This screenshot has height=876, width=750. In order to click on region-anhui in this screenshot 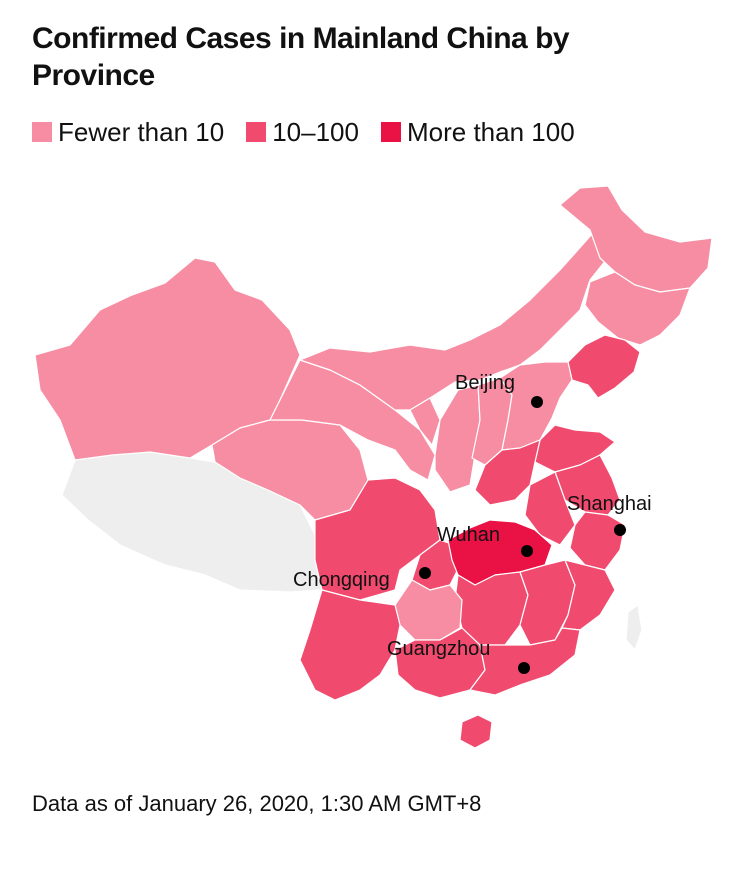, I will do `click(550, 508)`.